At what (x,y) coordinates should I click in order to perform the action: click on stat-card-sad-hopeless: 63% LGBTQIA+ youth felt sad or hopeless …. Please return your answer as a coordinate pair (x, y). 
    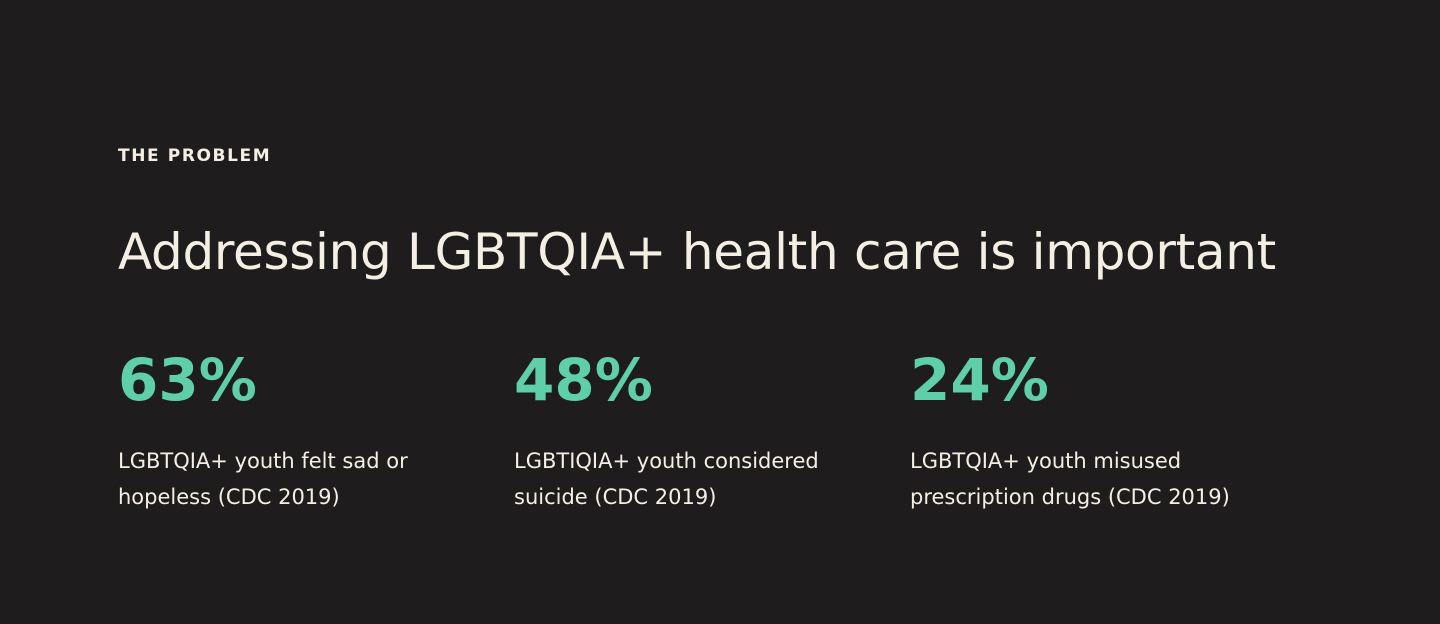
    Looking at the image, I should click on (298, 427).